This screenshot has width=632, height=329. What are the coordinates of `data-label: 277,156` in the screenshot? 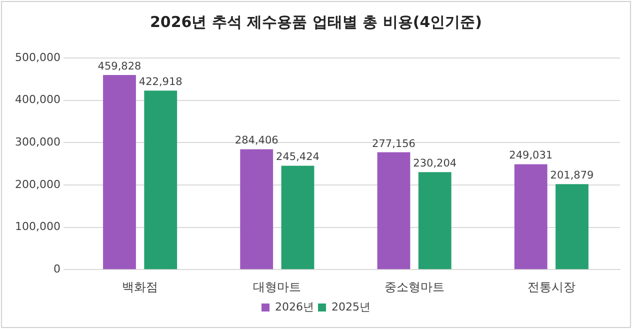 It's located at (394, 144).